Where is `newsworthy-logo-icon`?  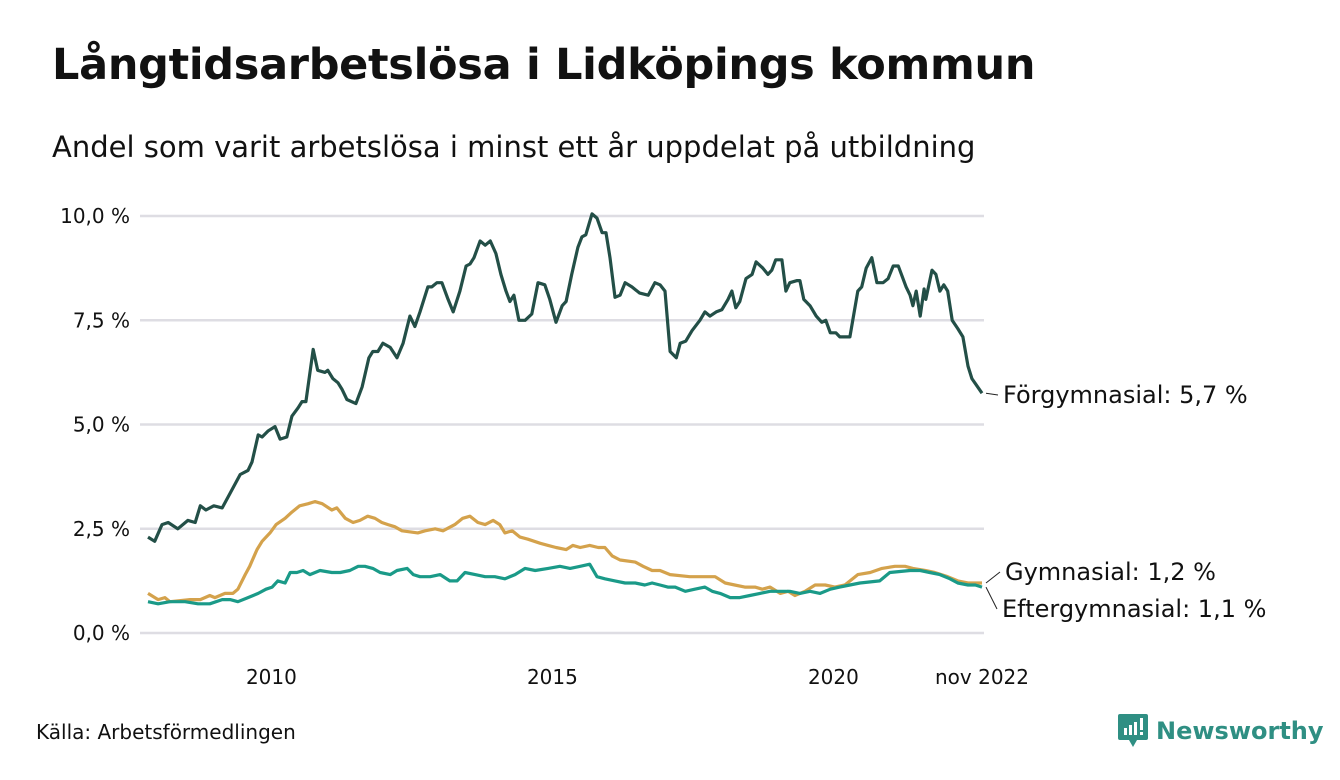
newsworthy-logo-icon is located at coordinates (1133, 730).